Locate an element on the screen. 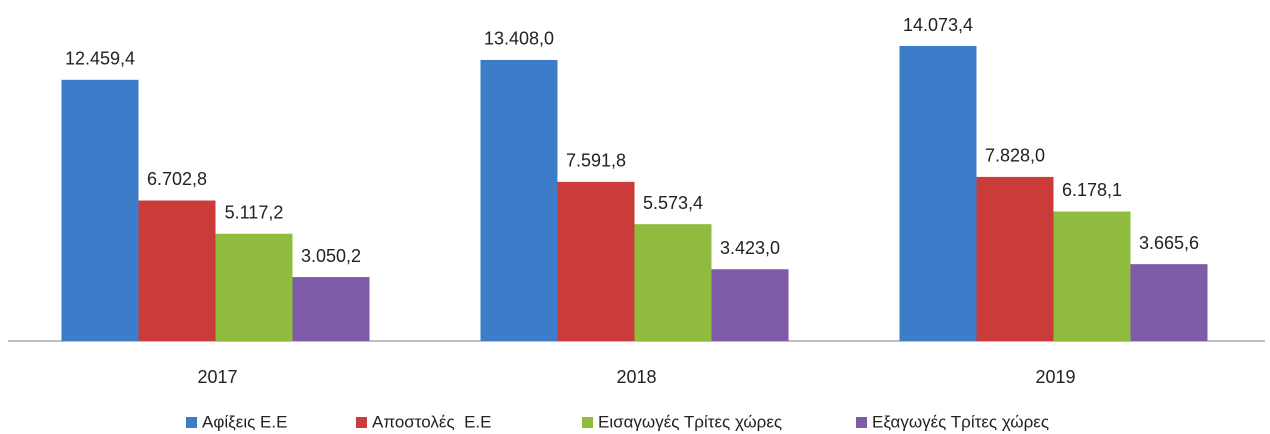  data-label: 7.828,0 is located at coordinates (1015, 156).